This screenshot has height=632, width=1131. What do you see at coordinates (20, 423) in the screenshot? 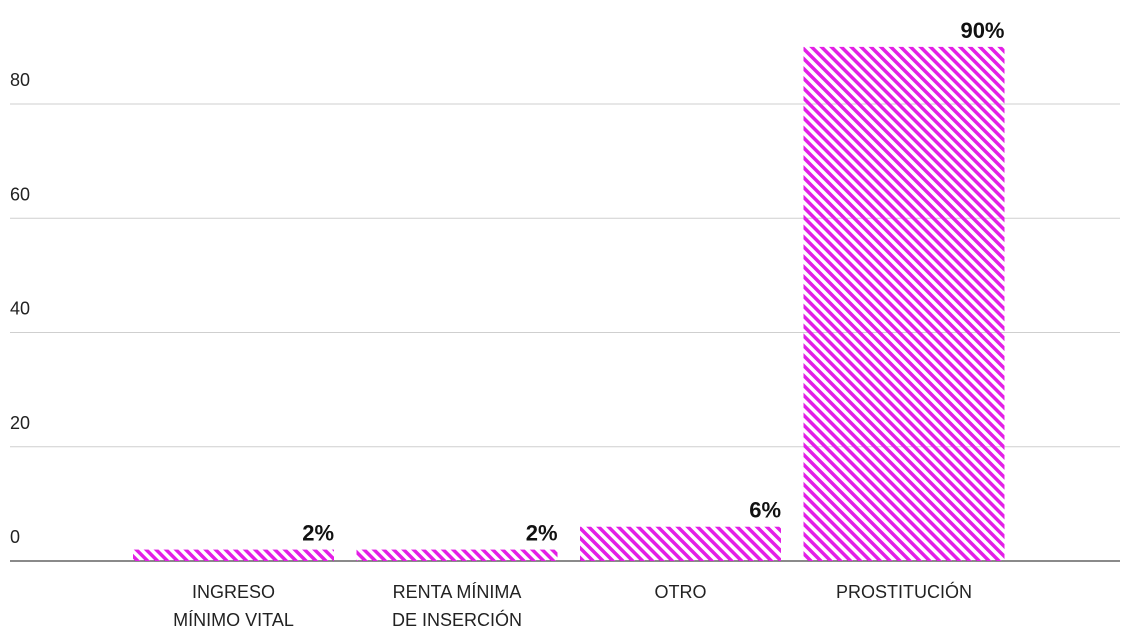
I see `y-tick-label: 20` at bounding box center [20, 423].